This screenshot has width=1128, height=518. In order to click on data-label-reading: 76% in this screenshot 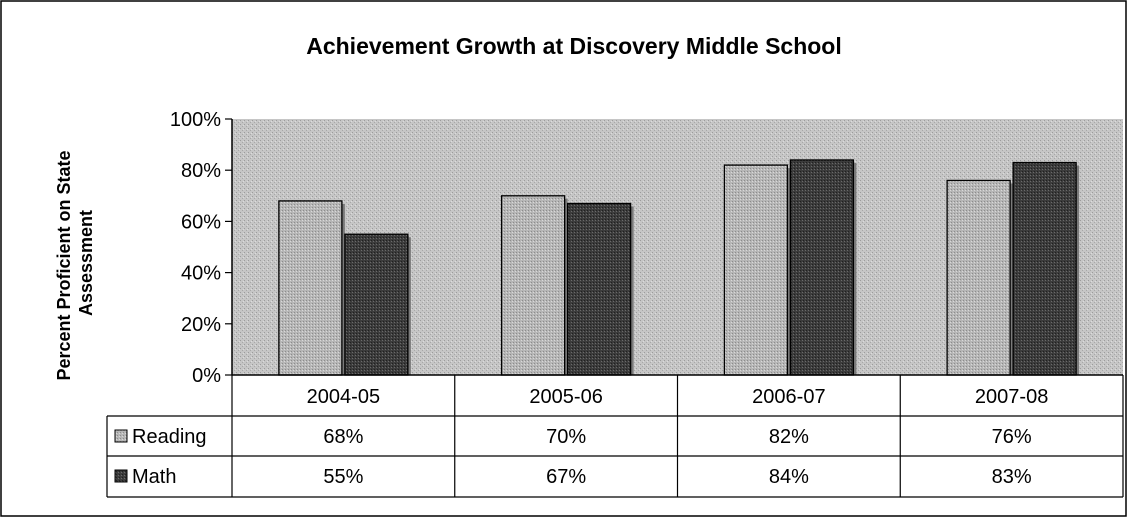, I will do `click(1012, 437)`.